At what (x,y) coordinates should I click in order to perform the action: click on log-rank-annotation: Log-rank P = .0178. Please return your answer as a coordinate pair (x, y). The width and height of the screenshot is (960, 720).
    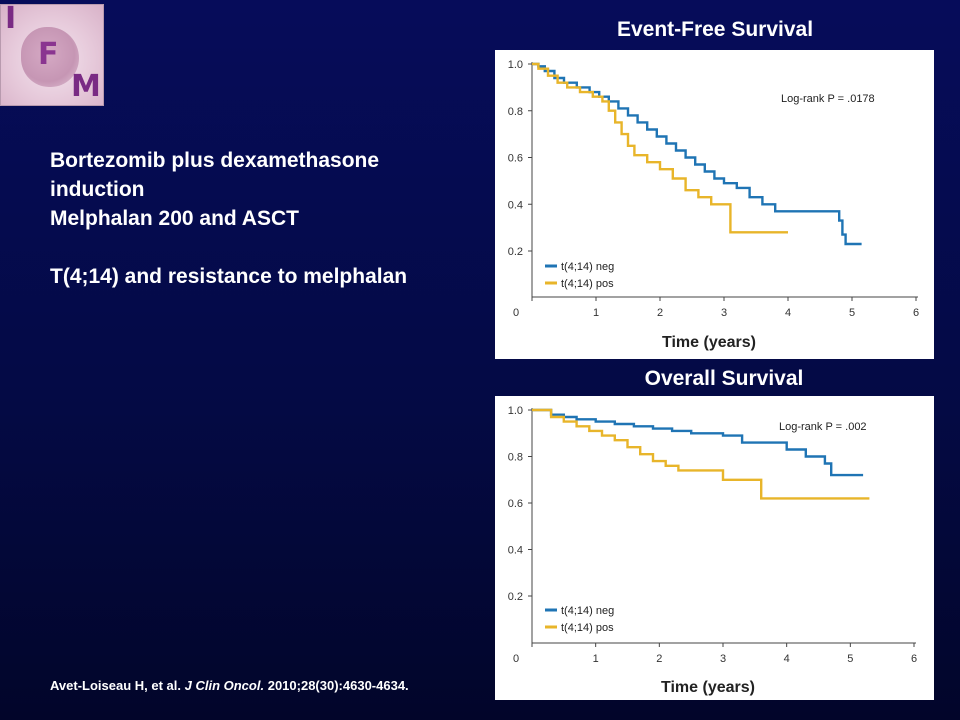
    Looking at the image, I should click on (828, 99).